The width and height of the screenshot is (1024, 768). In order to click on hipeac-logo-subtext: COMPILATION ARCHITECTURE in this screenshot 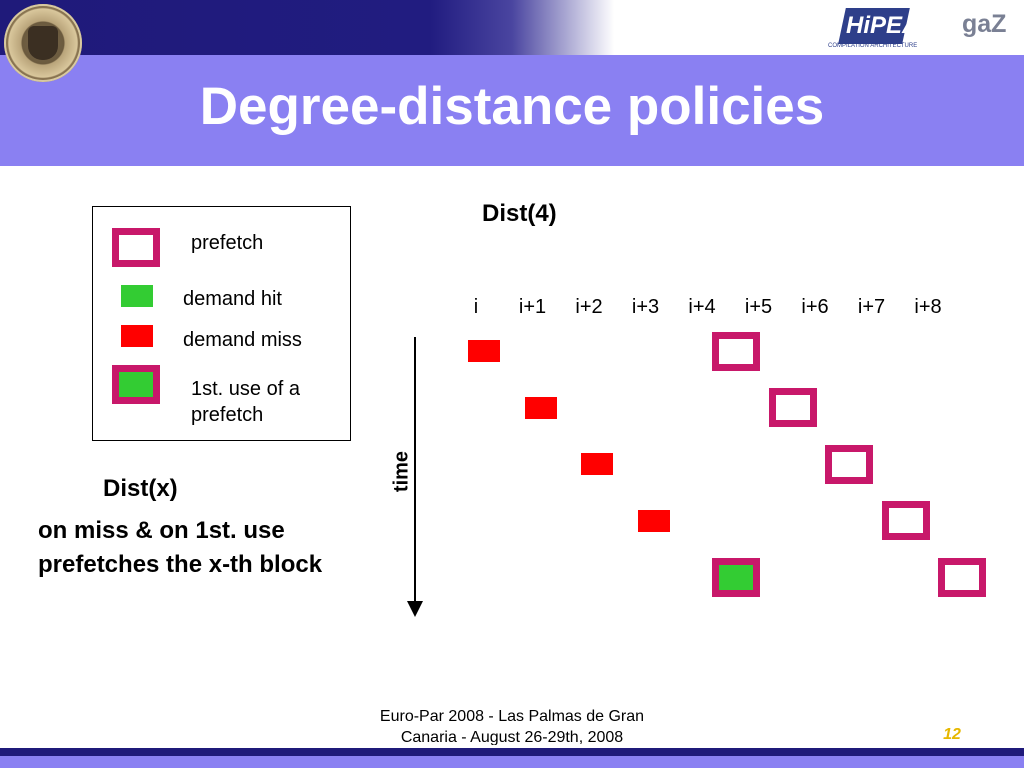, I will do `click(873, 46)`.